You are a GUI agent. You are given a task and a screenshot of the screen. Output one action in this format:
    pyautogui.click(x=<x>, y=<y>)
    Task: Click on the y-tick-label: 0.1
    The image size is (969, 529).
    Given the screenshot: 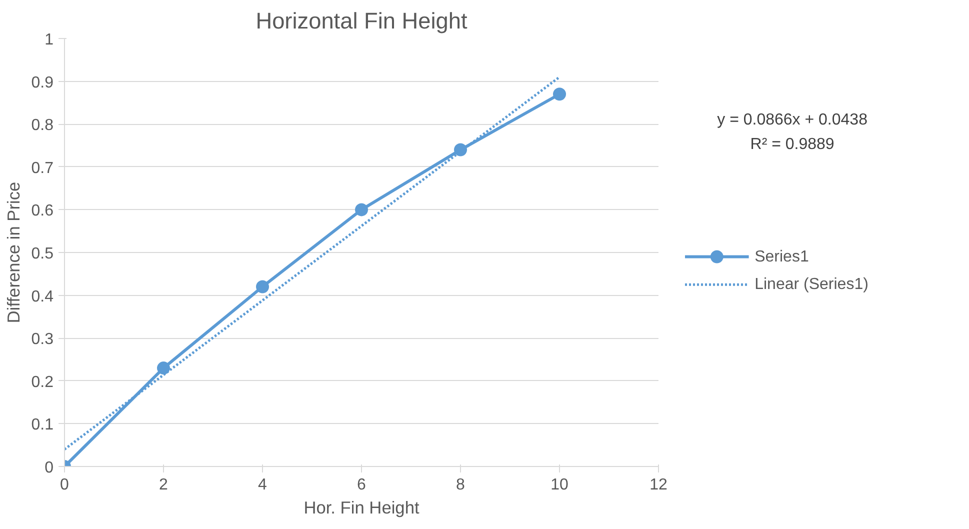 What is the action you would take?
    pyautogui.click(x=42, y=425)
    